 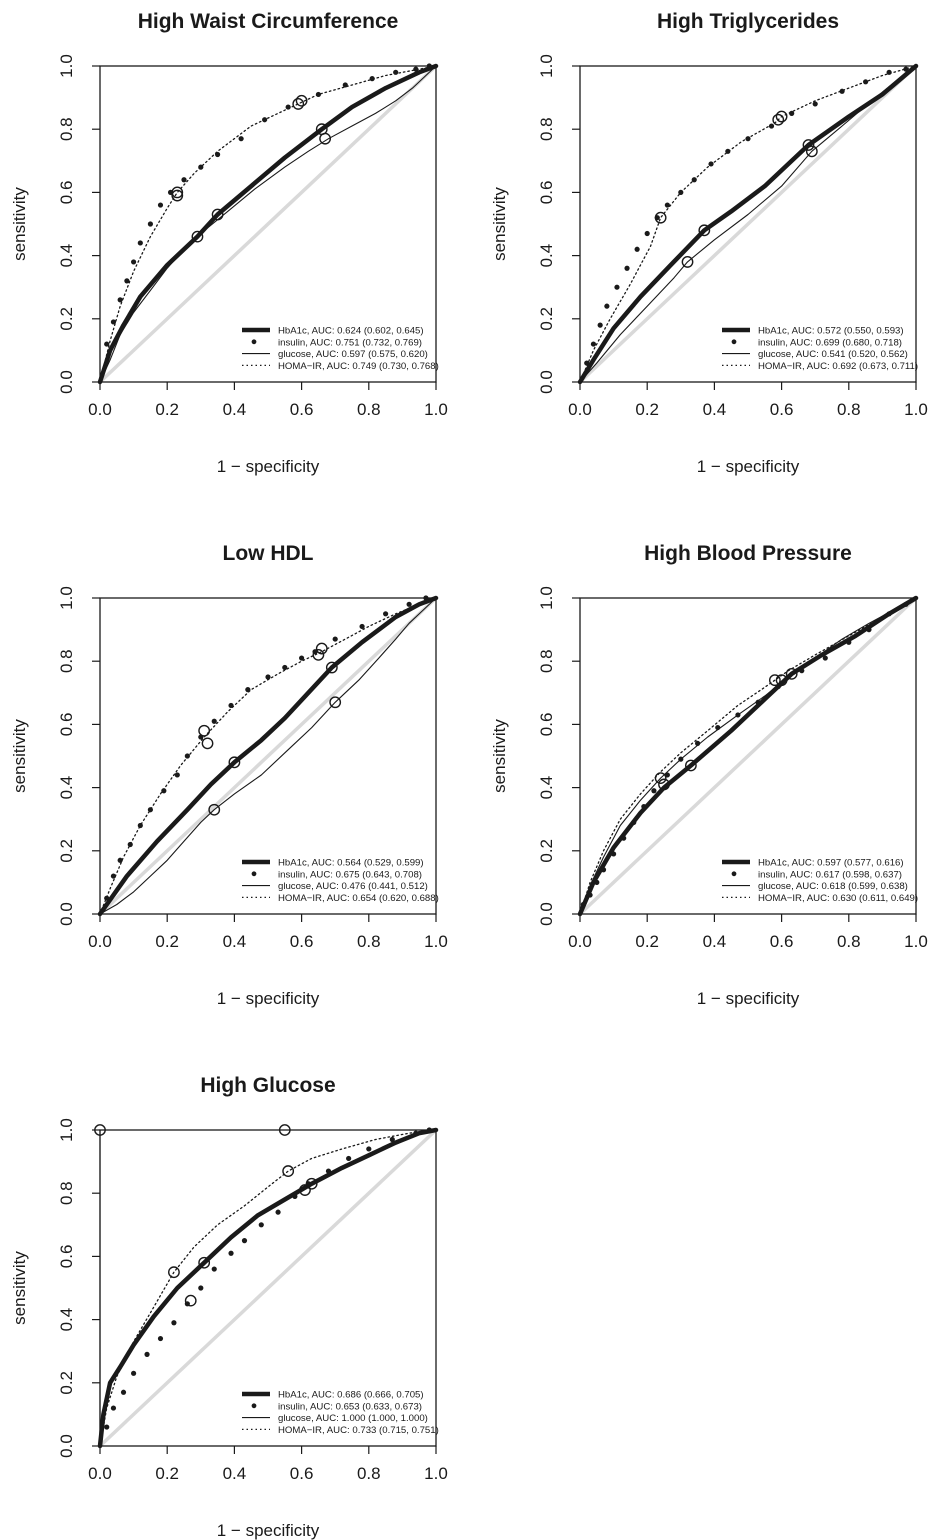 I want to click on legend-entry: insulin, AUC: 0.751 (0.732, 0.769), so click(x=350, y=342).